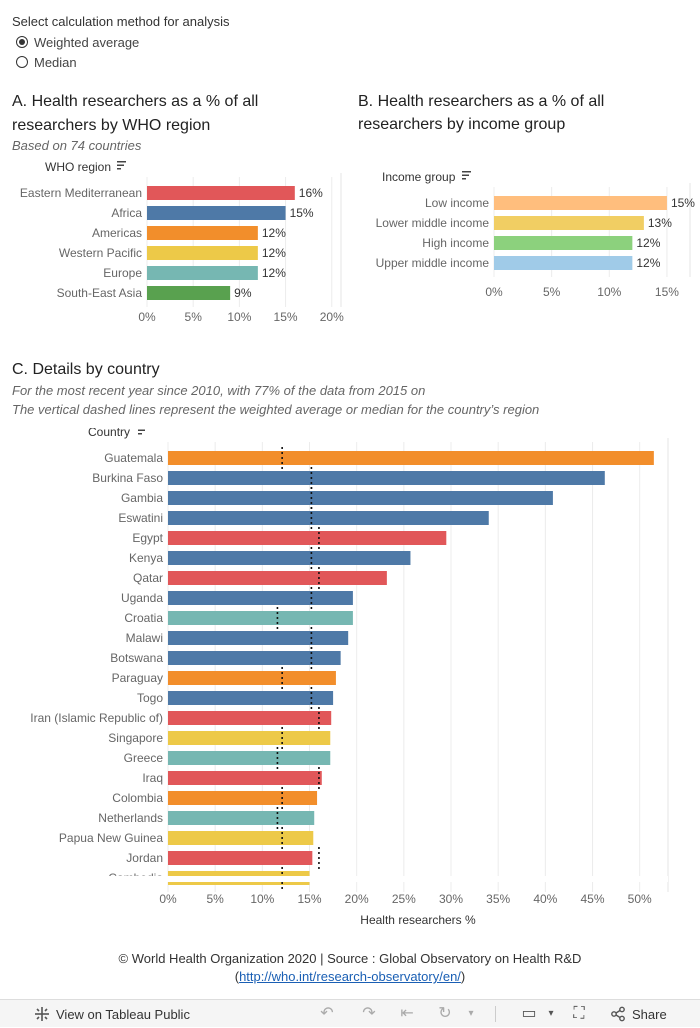  Describe the element at coordinates (451, 899) in the screenshot. I see `x-tick-label: 30%` at that location.